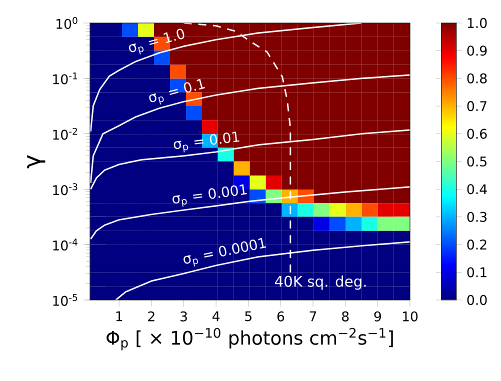 The height and width of the screenshot is (381, 501). Describe the element at coordinates (156, 41) in the screenshot. I see `text: σ$_{p}$ = 1.0` at that location.